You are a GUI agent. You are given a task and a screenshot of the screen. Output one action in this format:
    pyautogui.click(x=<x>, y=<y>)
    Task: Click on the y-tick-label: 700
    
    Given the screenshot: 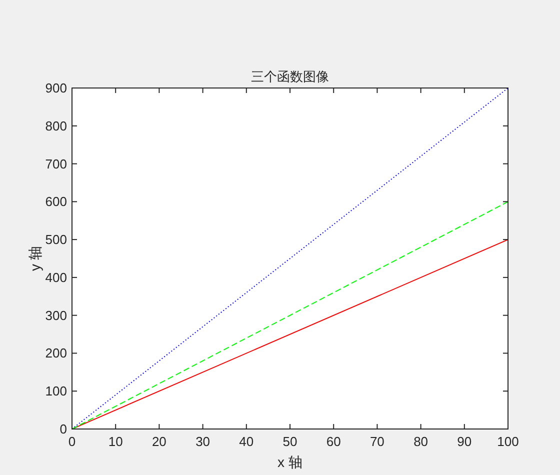 What is the action you would take?
    pyautogui.click(x=56, y=164)
    